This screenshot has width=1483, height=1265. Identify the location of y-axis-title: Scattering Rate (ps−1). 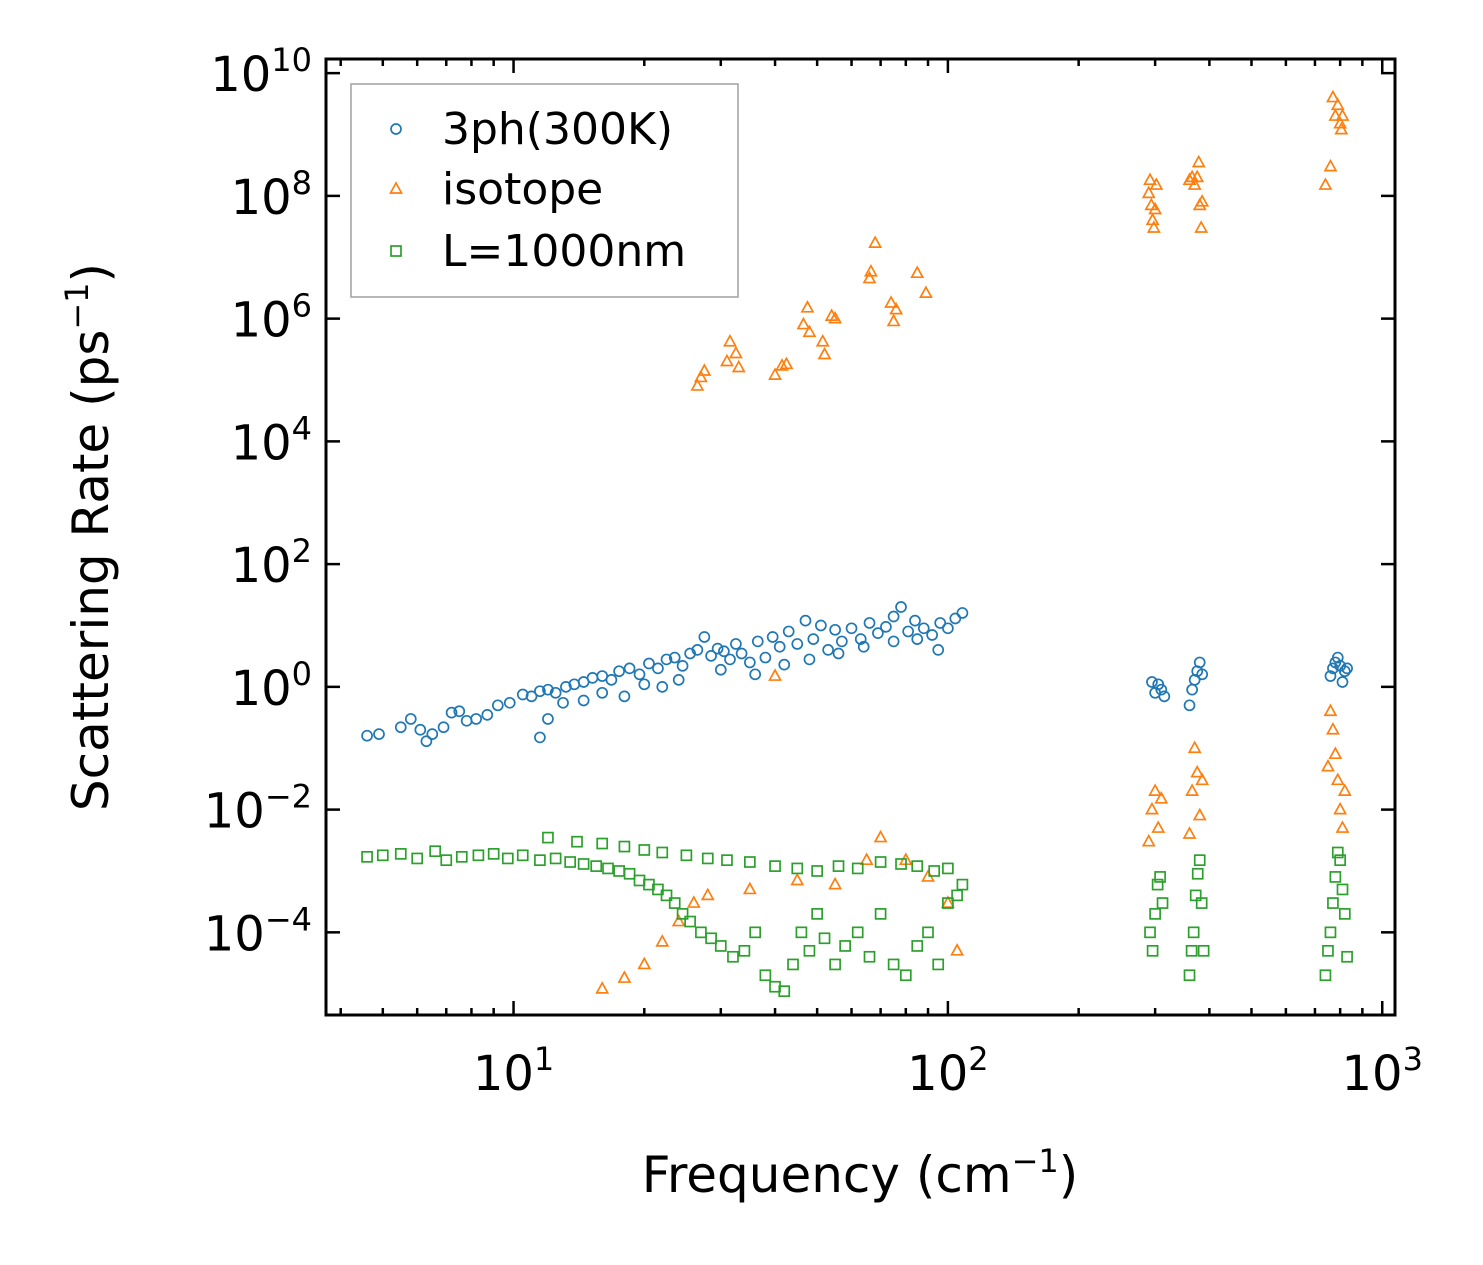
(89, 537).